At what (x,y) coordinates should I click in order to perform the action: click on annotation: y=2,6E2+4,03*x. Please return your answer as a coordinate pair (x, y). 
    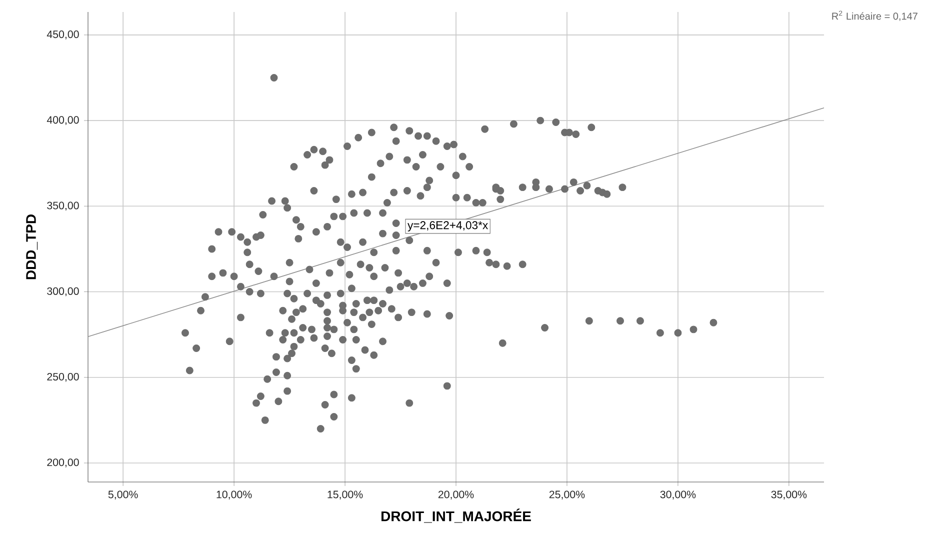
    Looking at the image, I should click on (448, 226).